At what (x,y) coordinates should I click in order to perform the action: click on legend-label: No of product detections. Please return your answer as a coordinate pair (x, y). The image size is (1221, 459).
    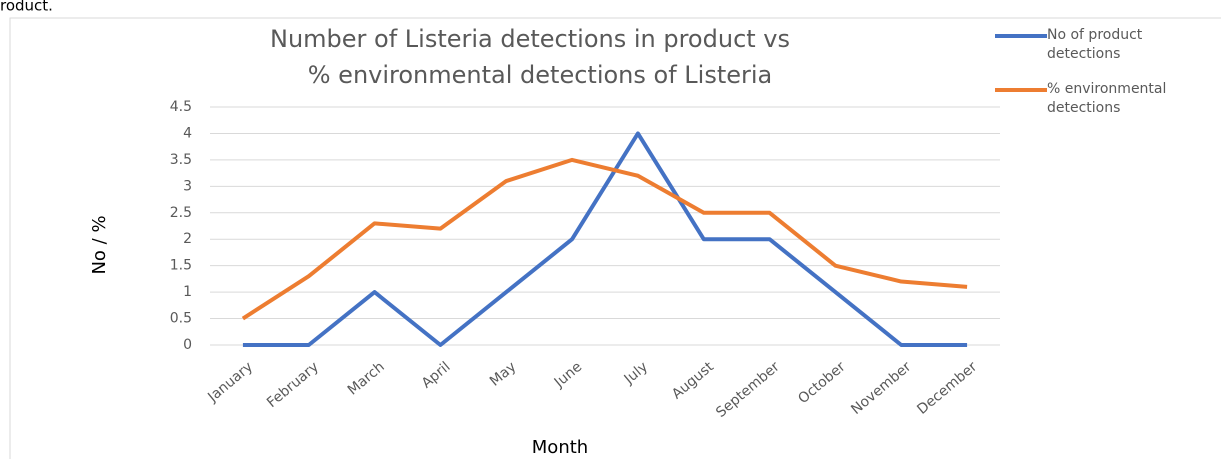
    Looking at the image, I should click on (1095, 44).